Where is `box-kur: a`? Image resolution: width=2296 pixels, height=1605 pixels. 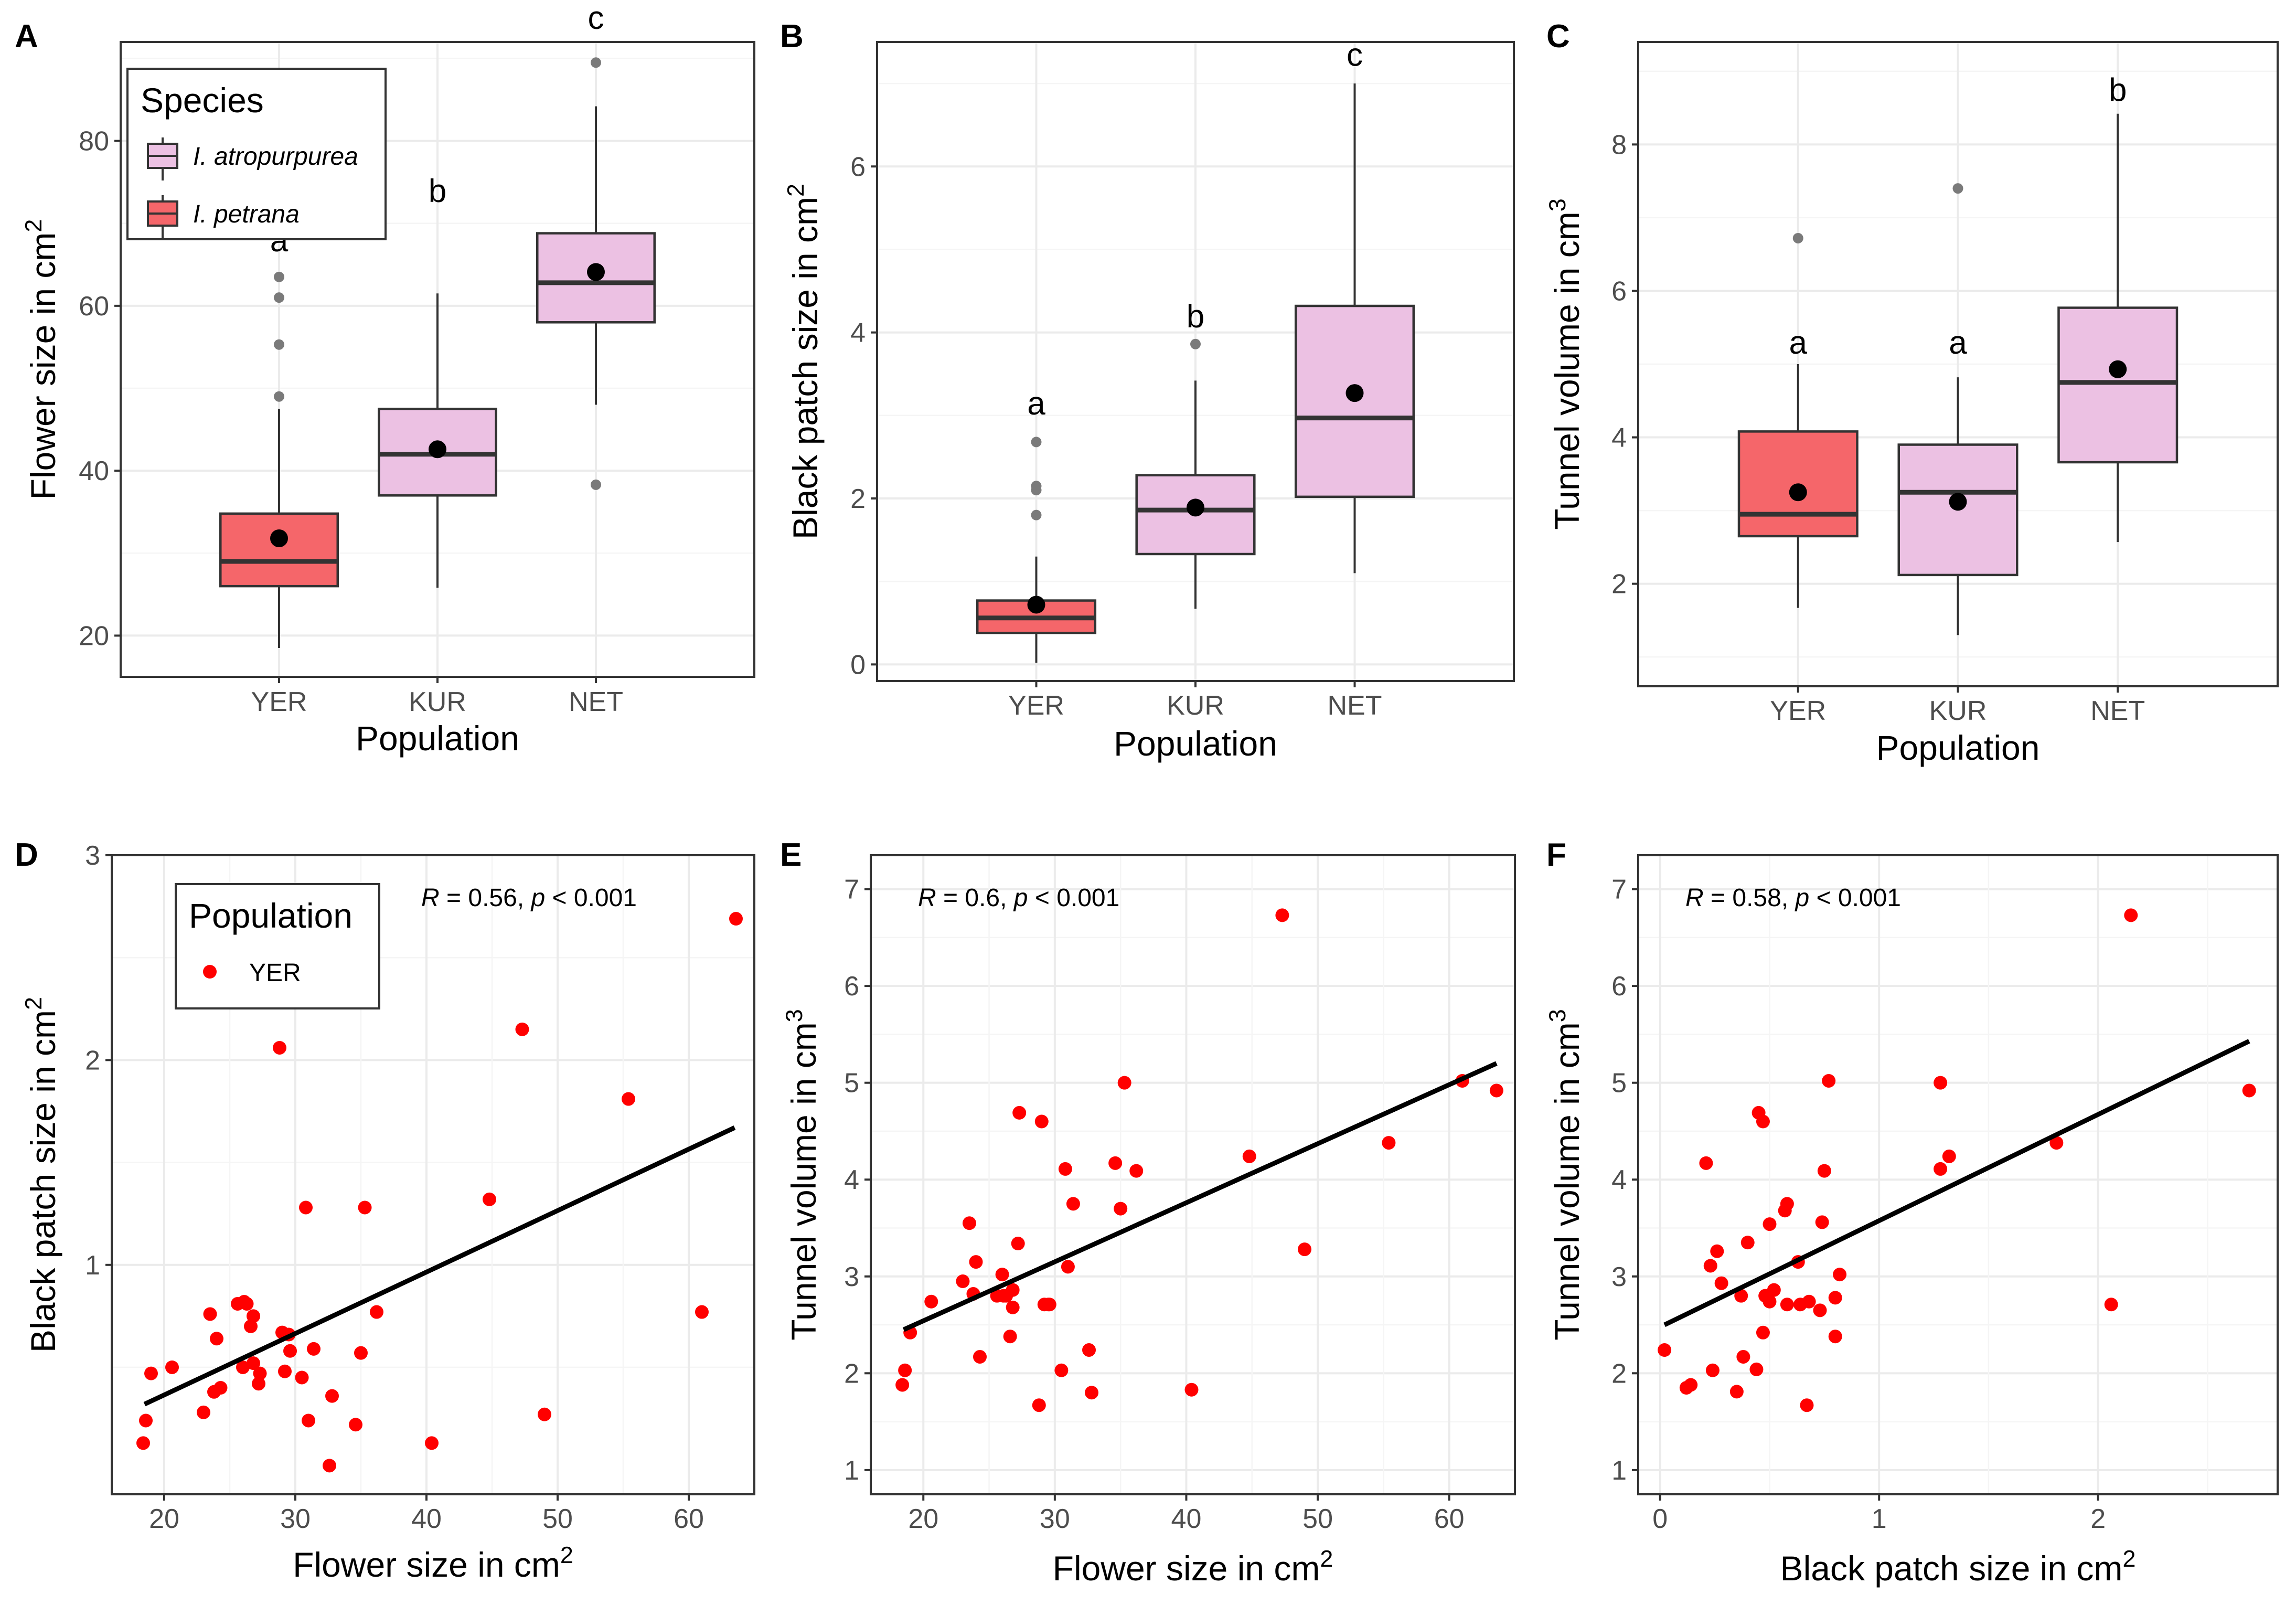
box-kur: a is located at coordinates (1958, 409).